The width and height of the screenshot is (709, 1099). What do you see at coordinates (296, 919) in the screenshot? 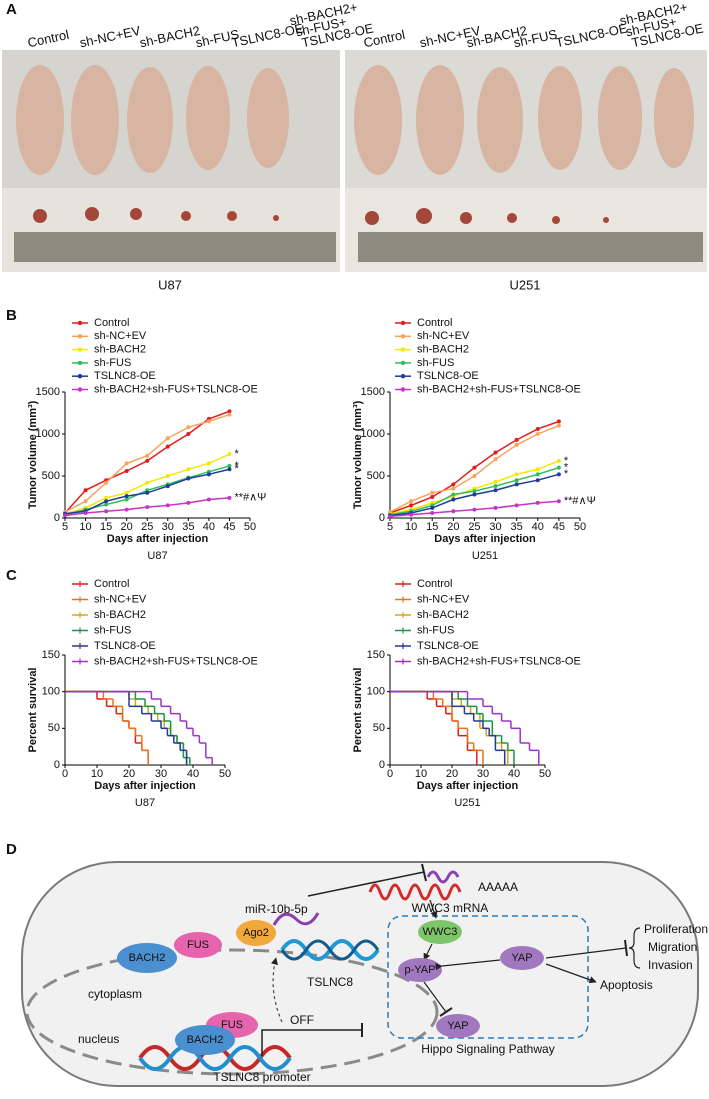
I see `mirna-bound` at bounding box center [296, 919].